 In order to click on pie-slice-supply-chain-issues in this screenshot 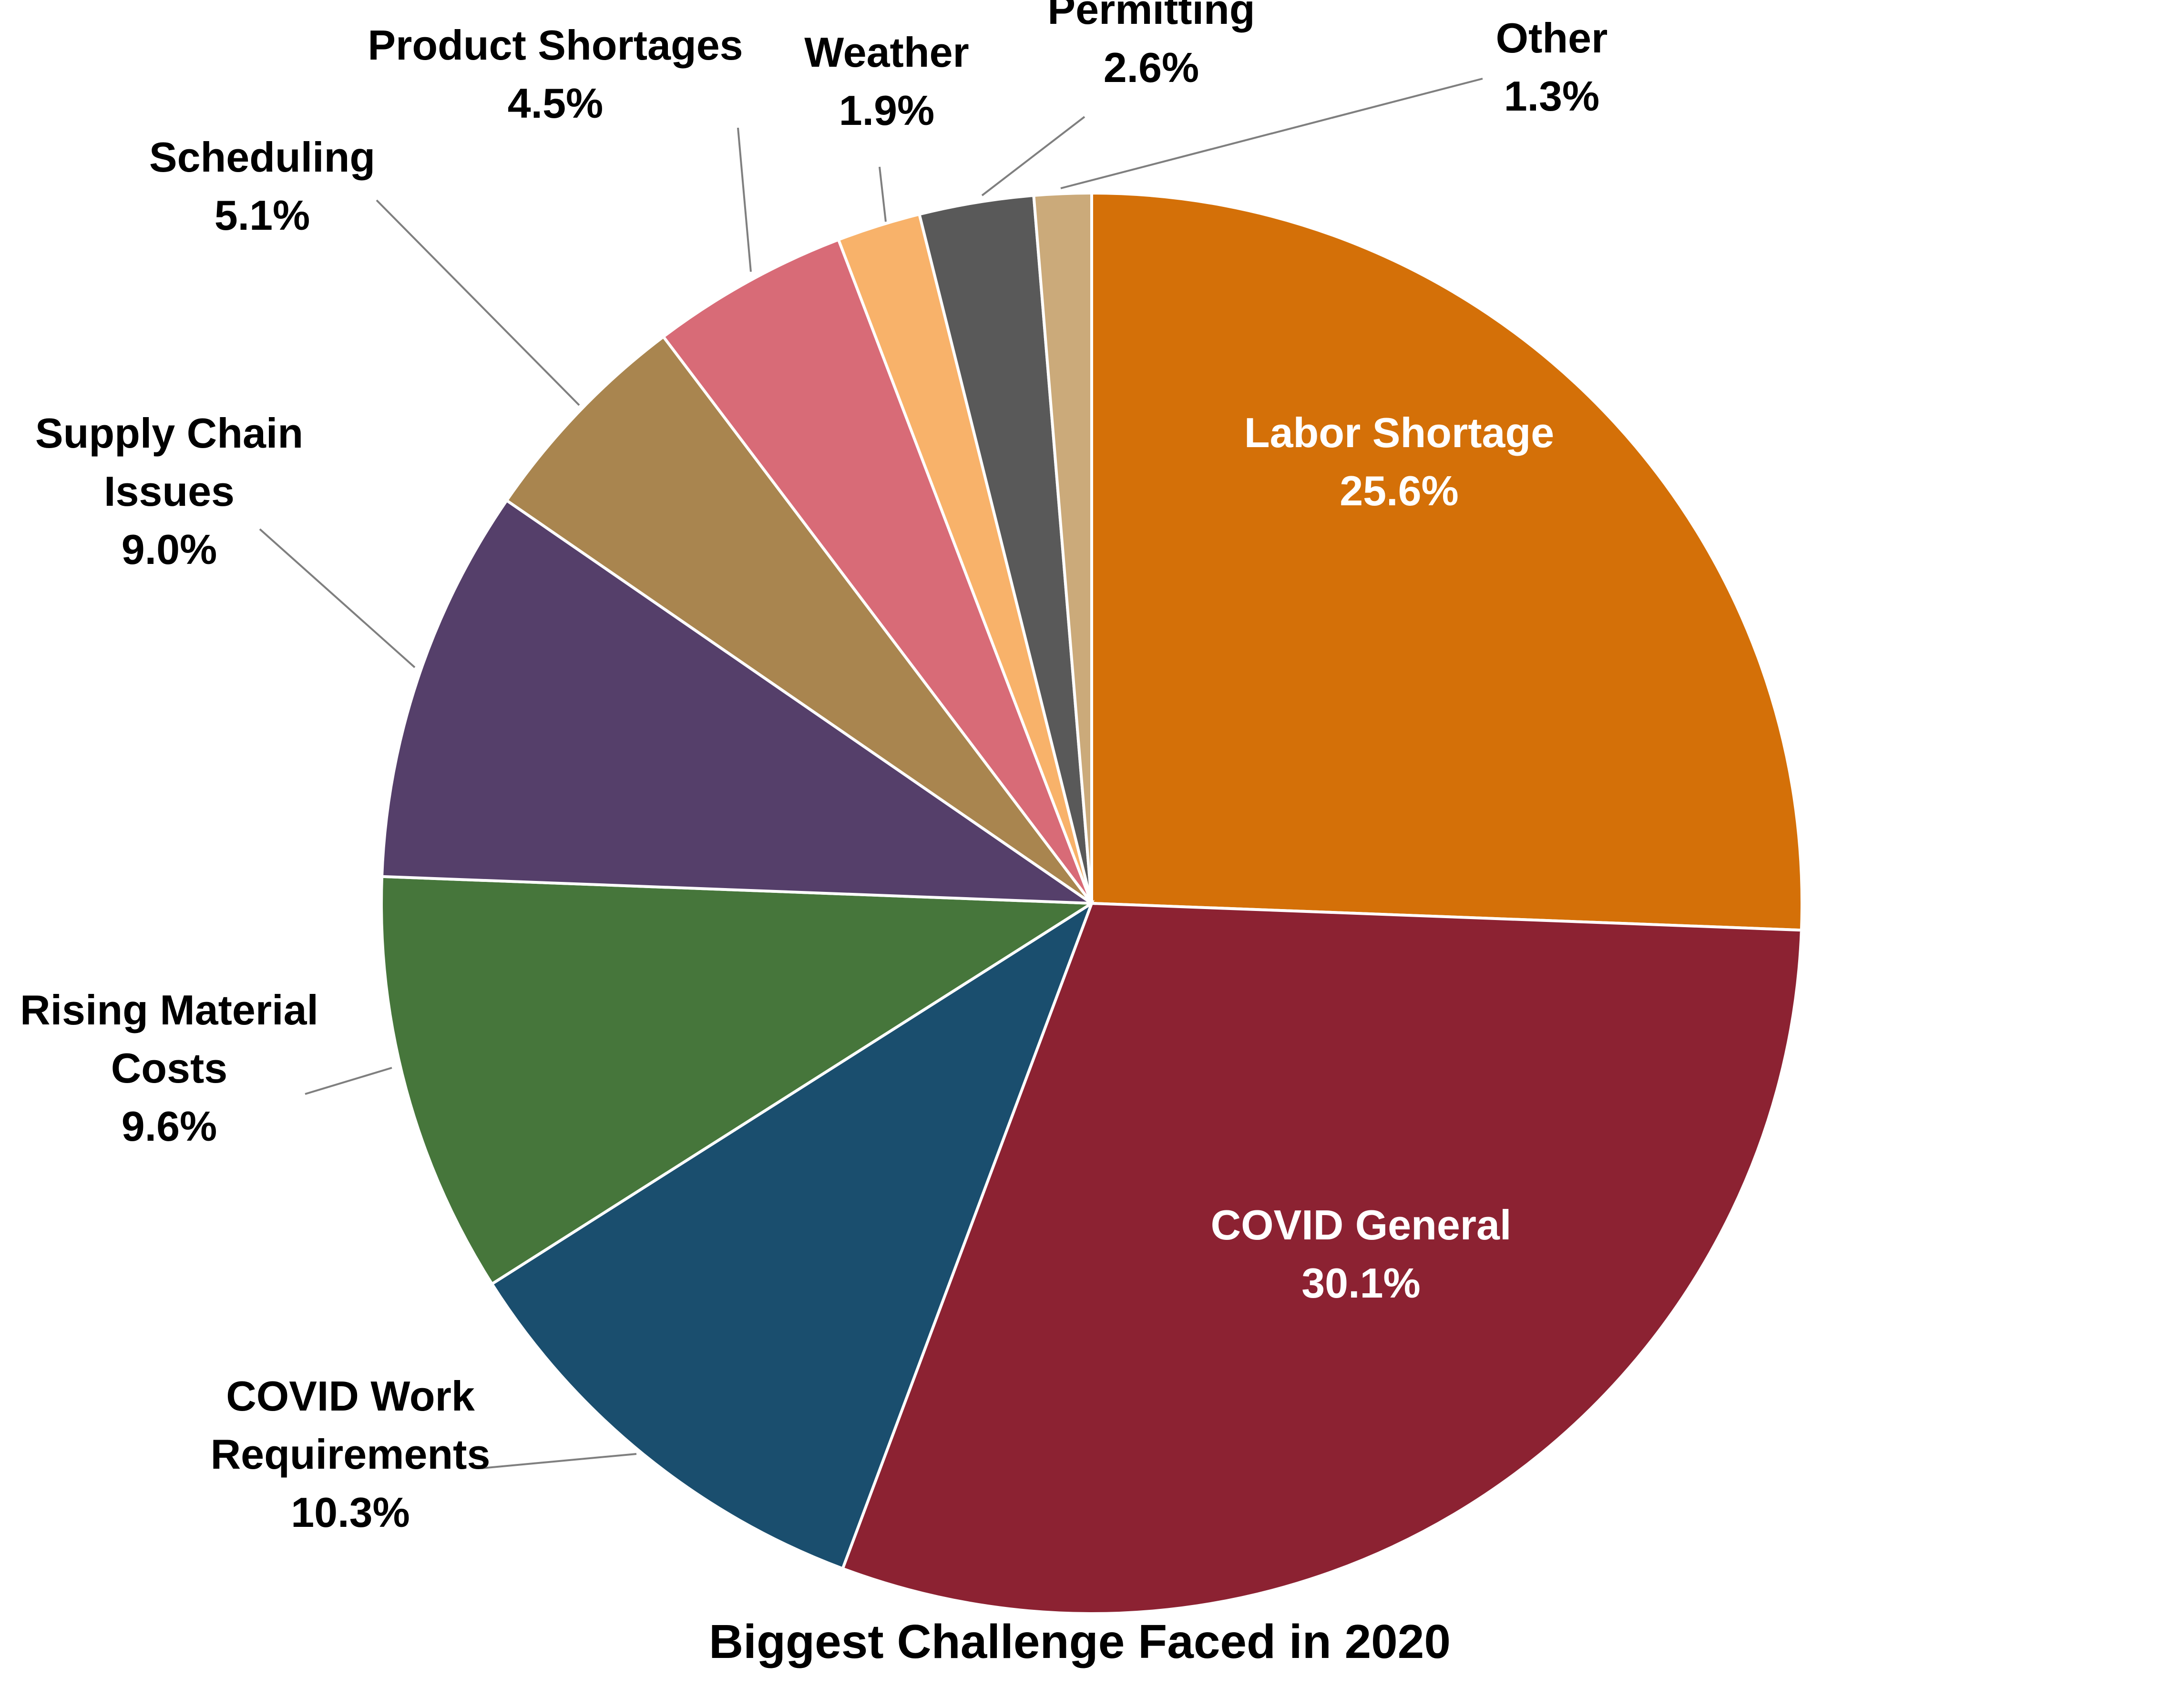, I will do `click(738, 701)`.